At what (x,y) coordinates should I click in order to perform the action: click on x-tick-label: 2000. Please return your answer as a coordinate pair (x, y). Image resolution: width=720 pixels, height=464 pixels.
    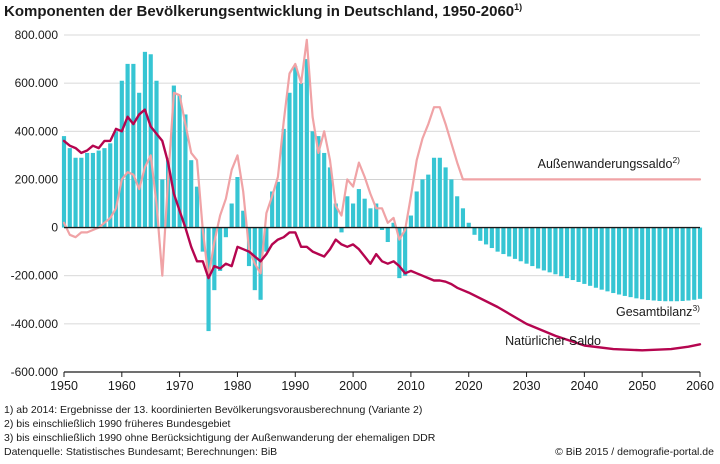
    Looking at the image, I should click on (353, 386).